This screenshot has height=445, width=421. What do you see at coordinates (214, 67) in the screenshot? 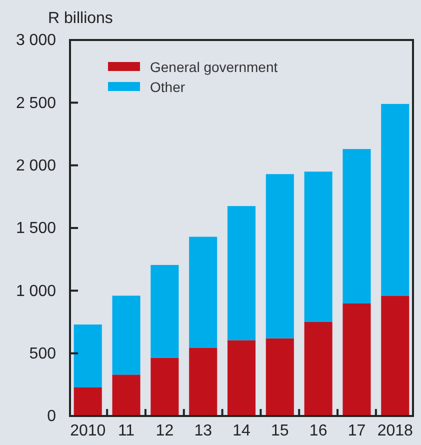
I see `legend-label: General government` at bounding box center [214, 67].